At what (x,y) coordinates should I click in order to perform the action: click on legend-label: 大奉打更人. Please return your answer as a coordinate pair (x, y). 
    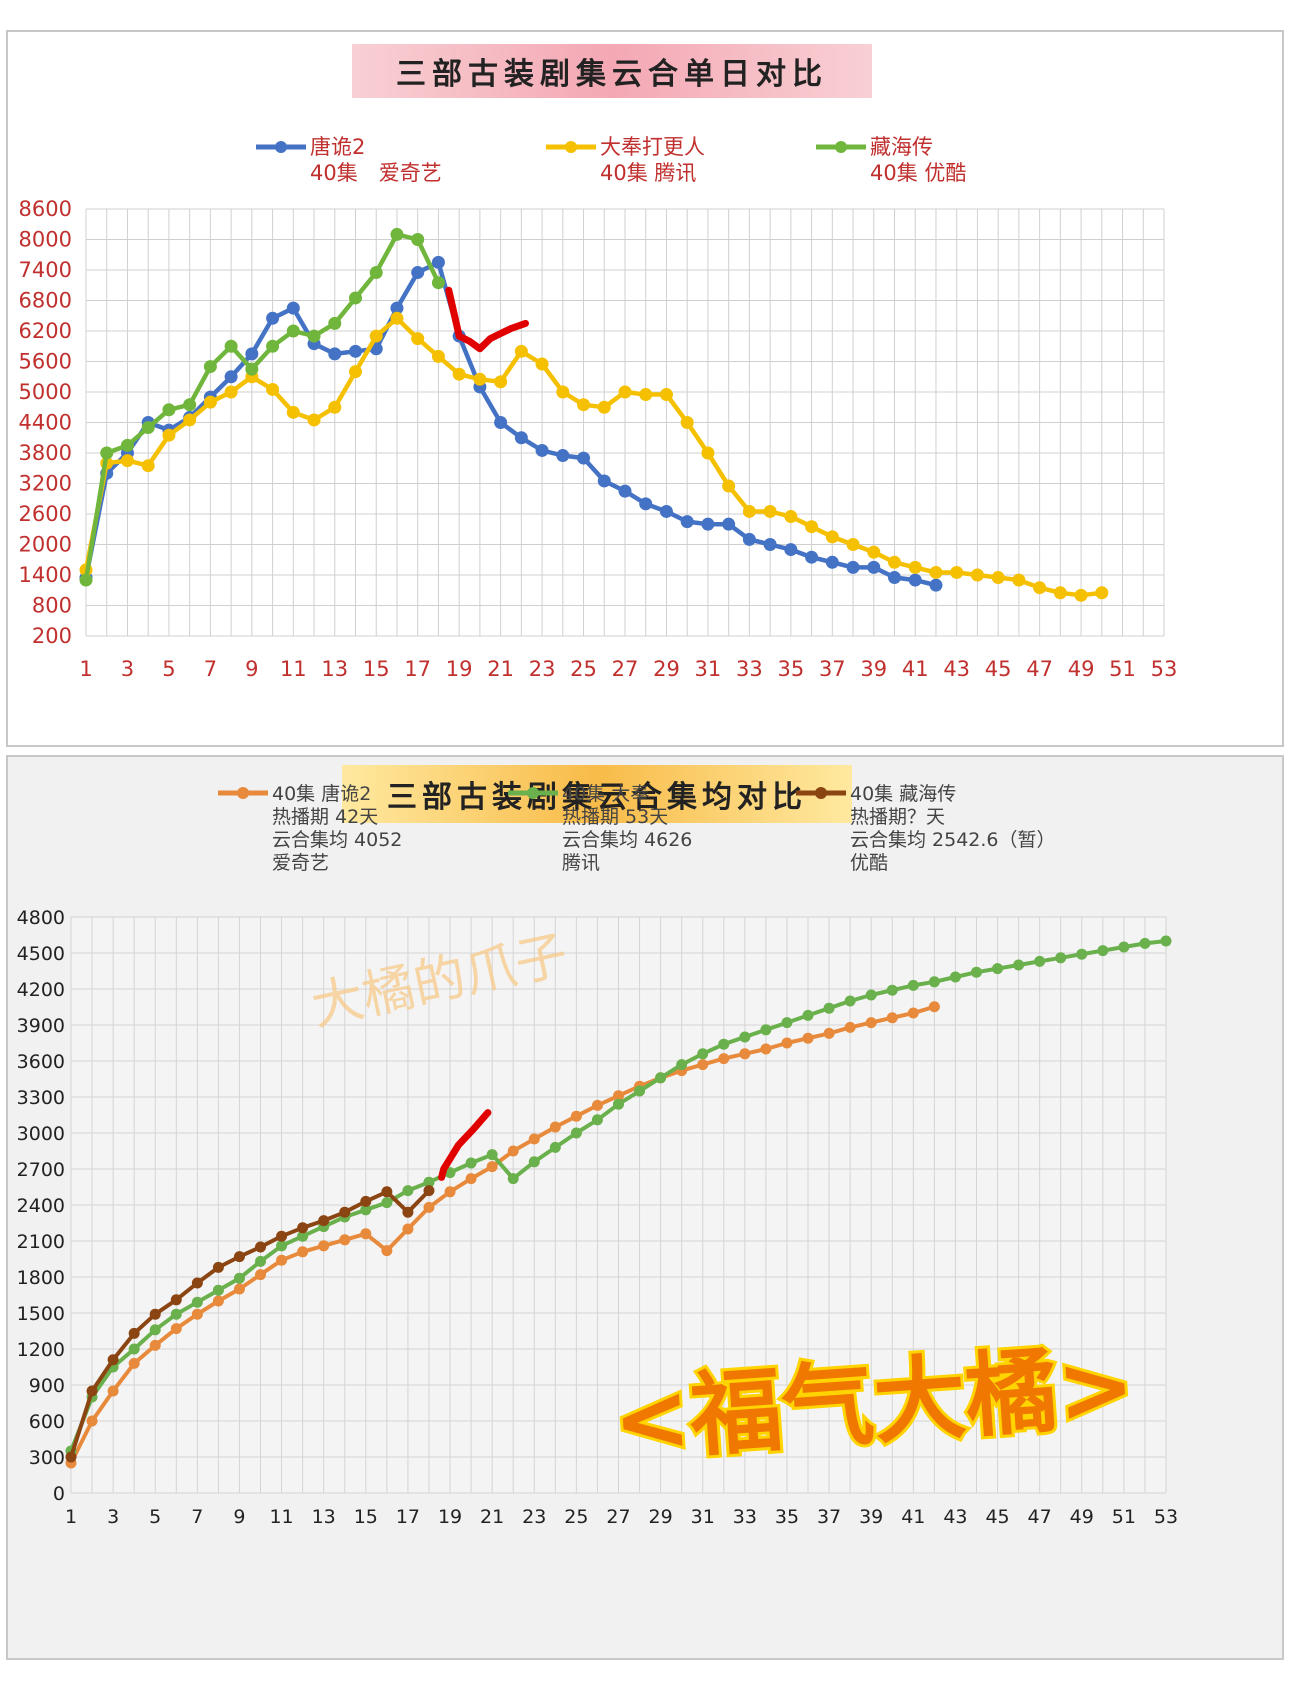
    Looking at the image, I should click on (652, 147).